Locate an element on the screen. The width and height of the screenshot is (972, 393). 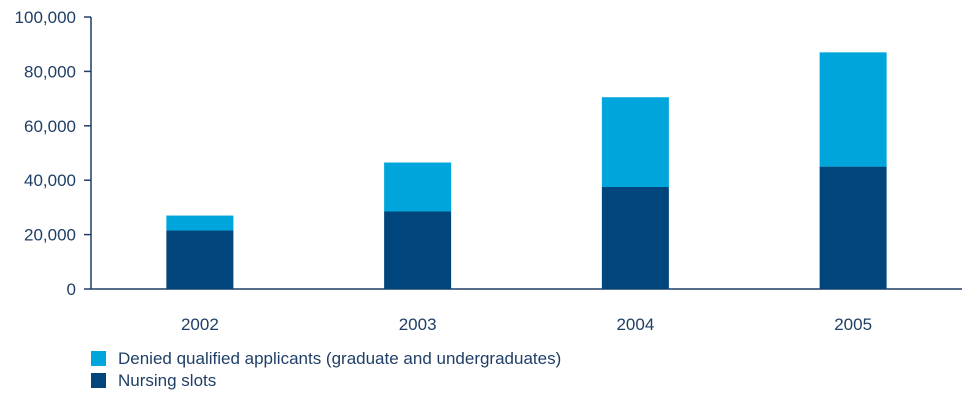
y-tick-label: 80,000 is located at coordinates (50, 71).